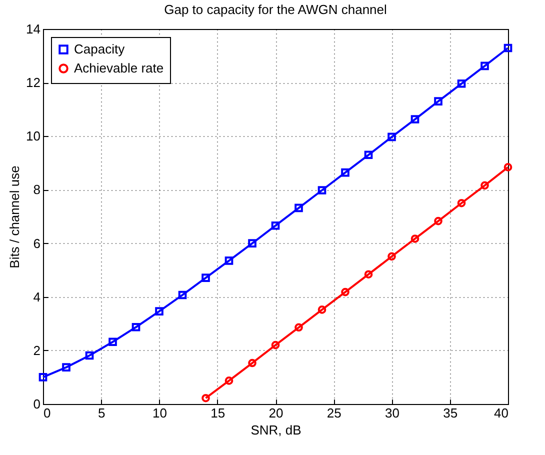 This screenshot has height=455, width=545. What do you see at coordinates (33, 82) in the screenshot?
I see `y-tick-label: 12` at bounding box center [33, 82].